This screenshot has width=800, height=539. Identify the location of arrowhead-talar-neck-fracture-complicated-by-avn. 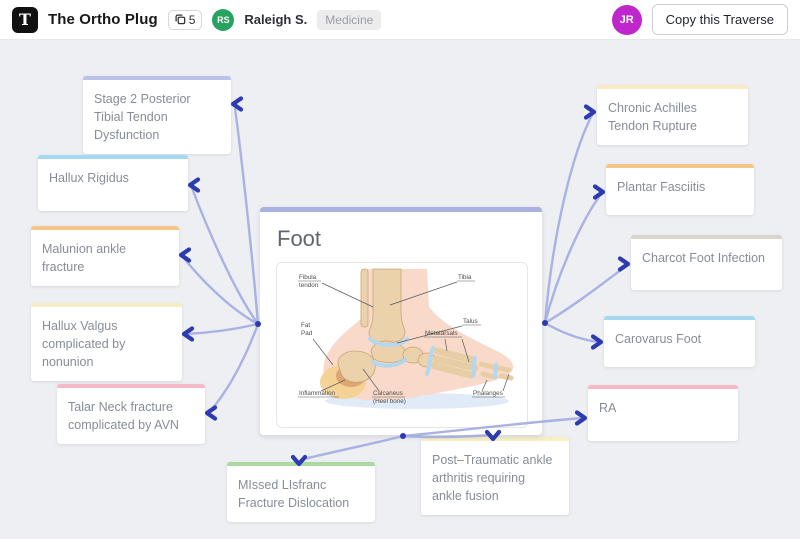
(211, 413).